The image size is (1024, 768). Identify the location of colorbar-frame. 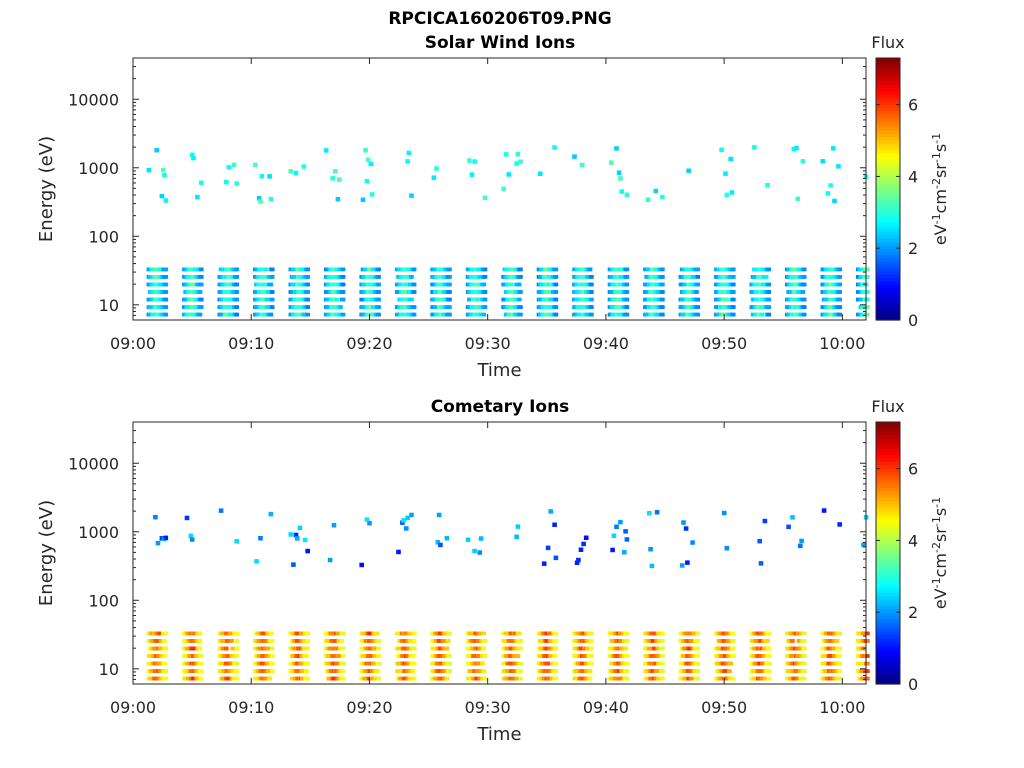
(888, 553).